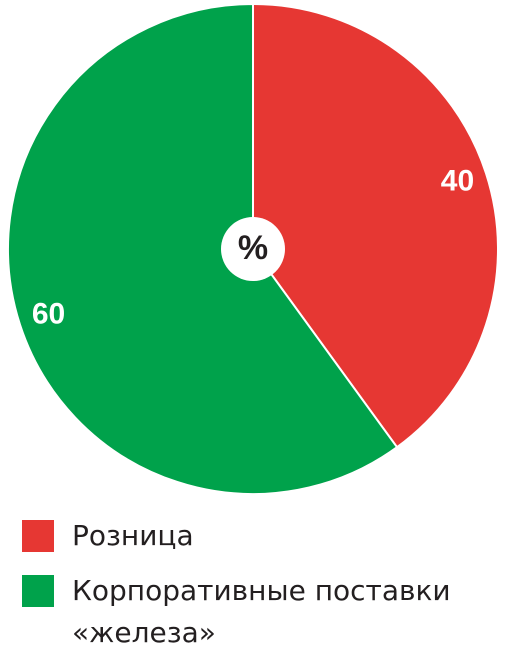 This screenshot has width=506, height=650. I want to click on center-circle, so click(253, 249).